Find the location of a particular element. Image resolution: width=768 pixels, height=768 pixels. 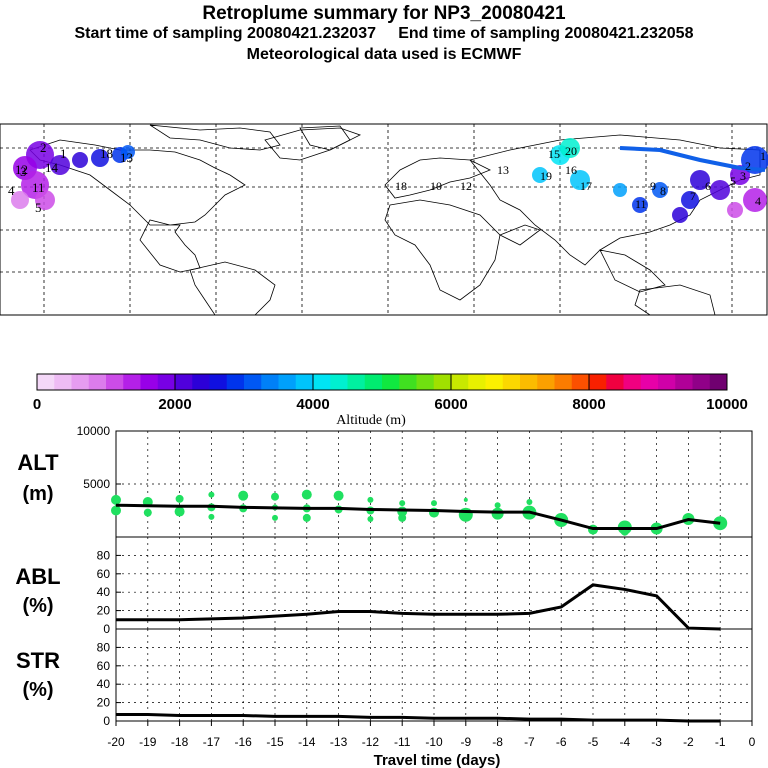

colorbar-tick-label: 0 is located at coordinates (37, 404).